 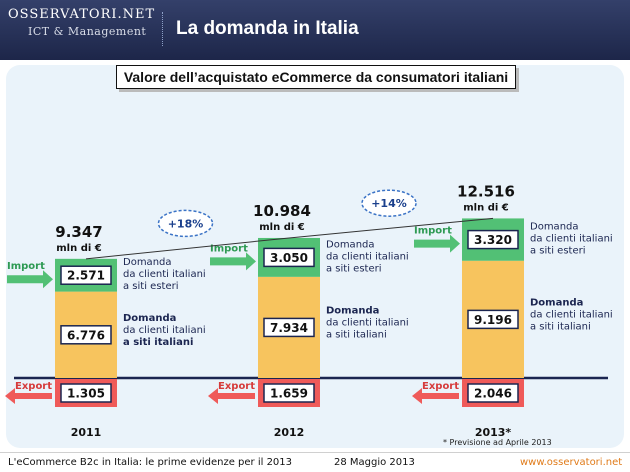 I want to click on label-export-2: 2.046, so click(x=493, y=394).